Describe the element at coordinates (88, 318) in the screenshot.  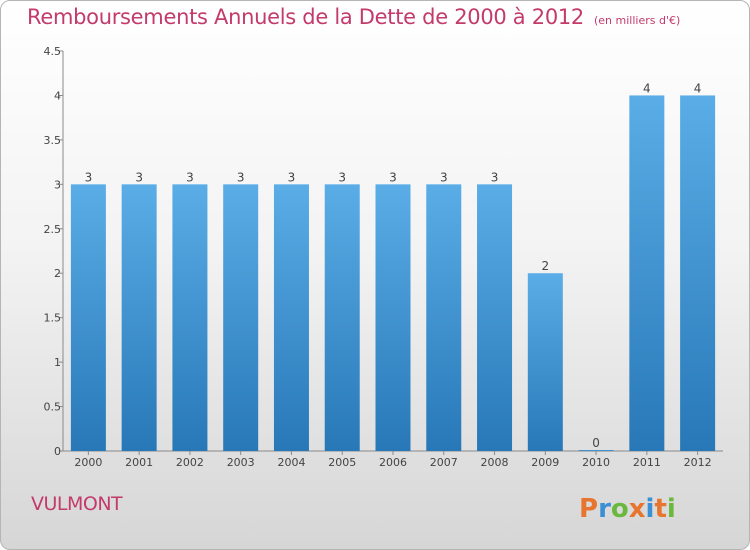
I see `bar-2000` at that location.